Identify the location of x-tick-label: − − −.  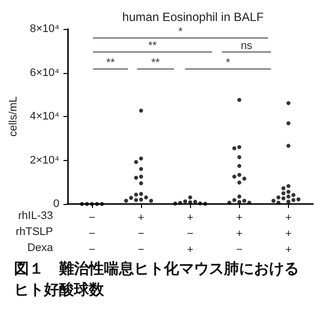
(92, 234).